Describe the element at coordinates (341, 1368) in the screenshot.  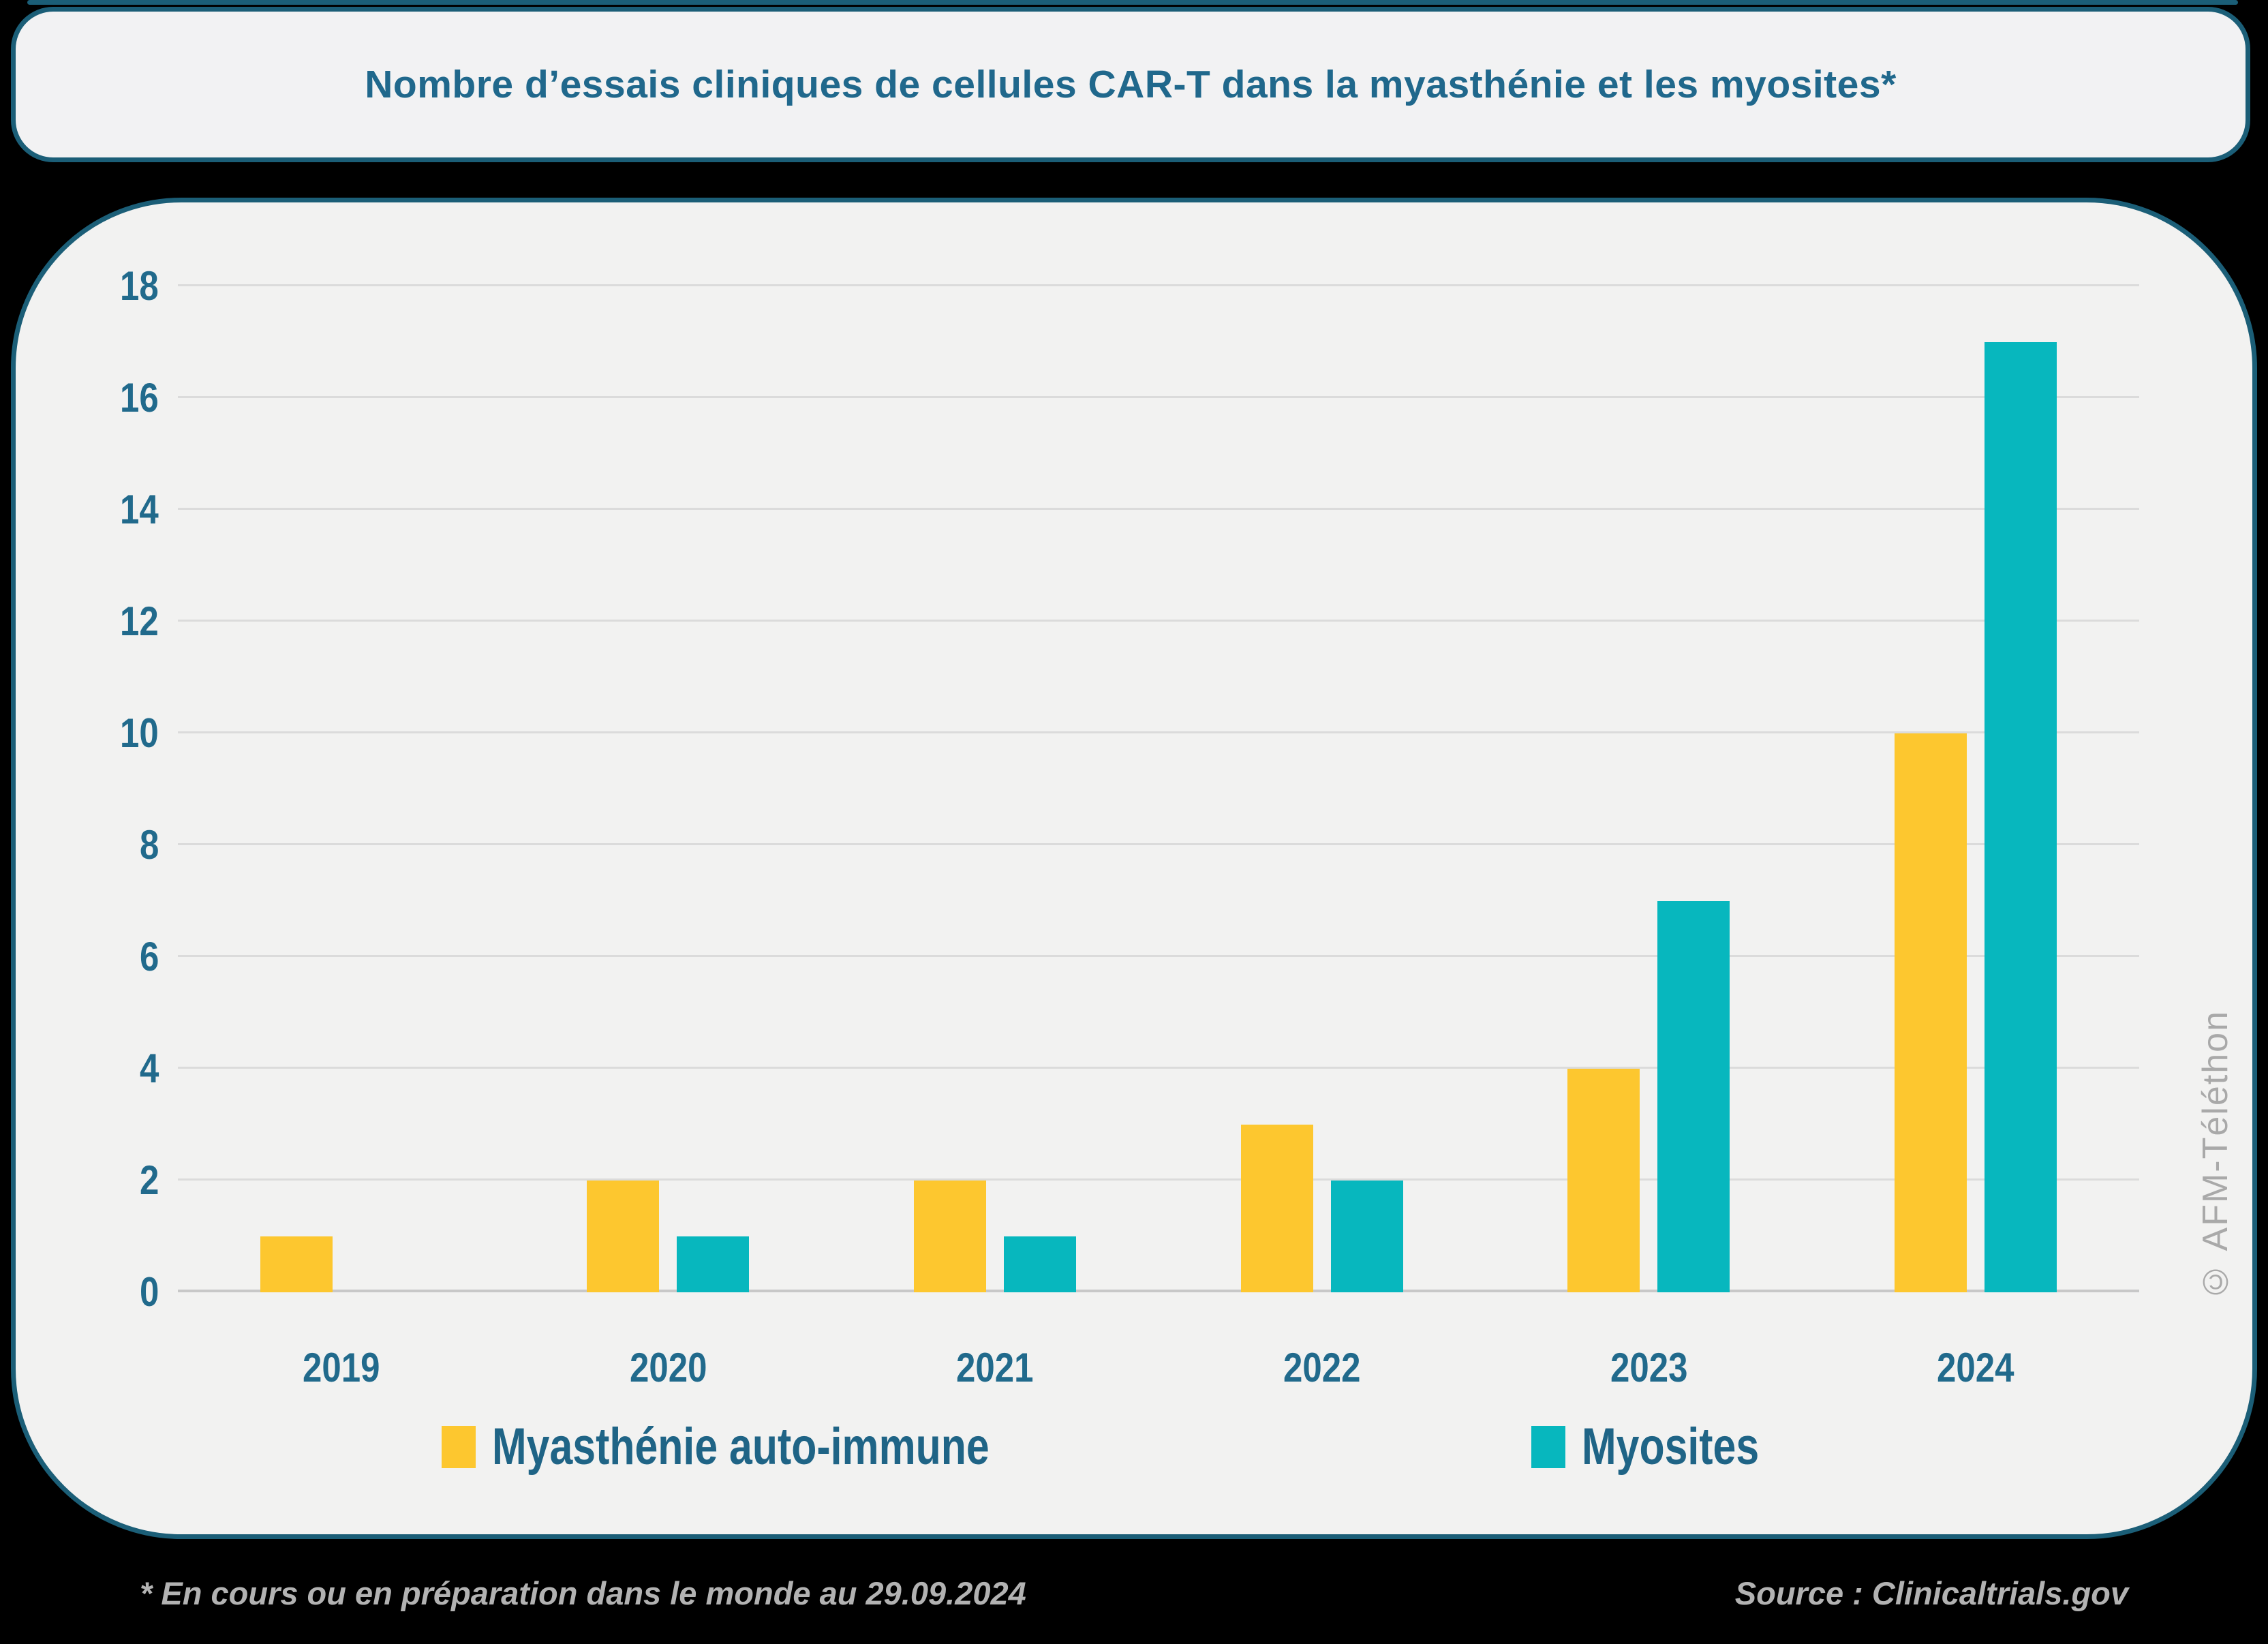
I see `x-tick-label-2019: 2019` at that location.